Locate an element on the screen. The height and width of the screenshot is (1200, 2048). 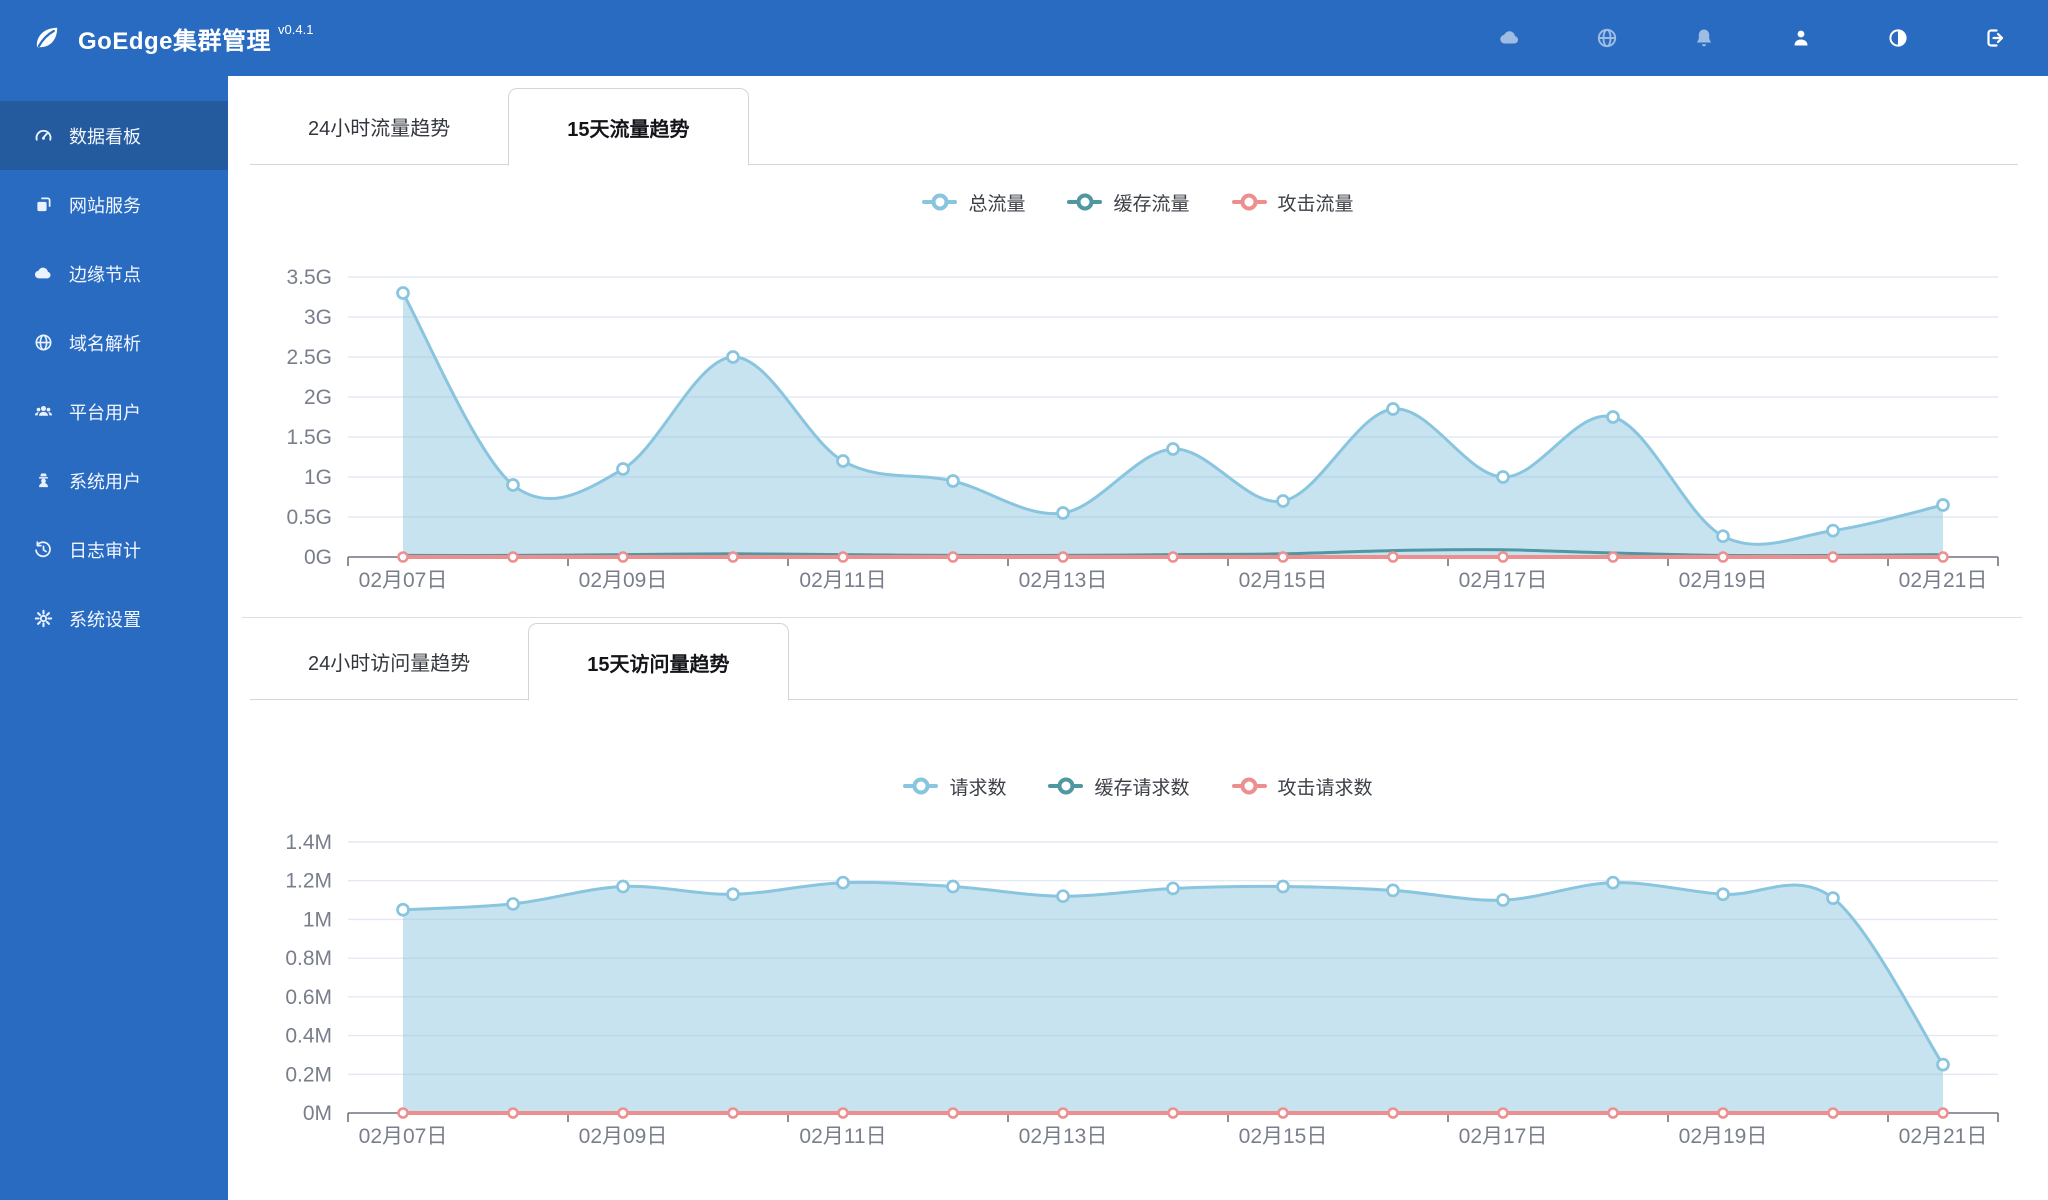
x-axis-label: 02月15日 is located at coordinates (1283, 1136).